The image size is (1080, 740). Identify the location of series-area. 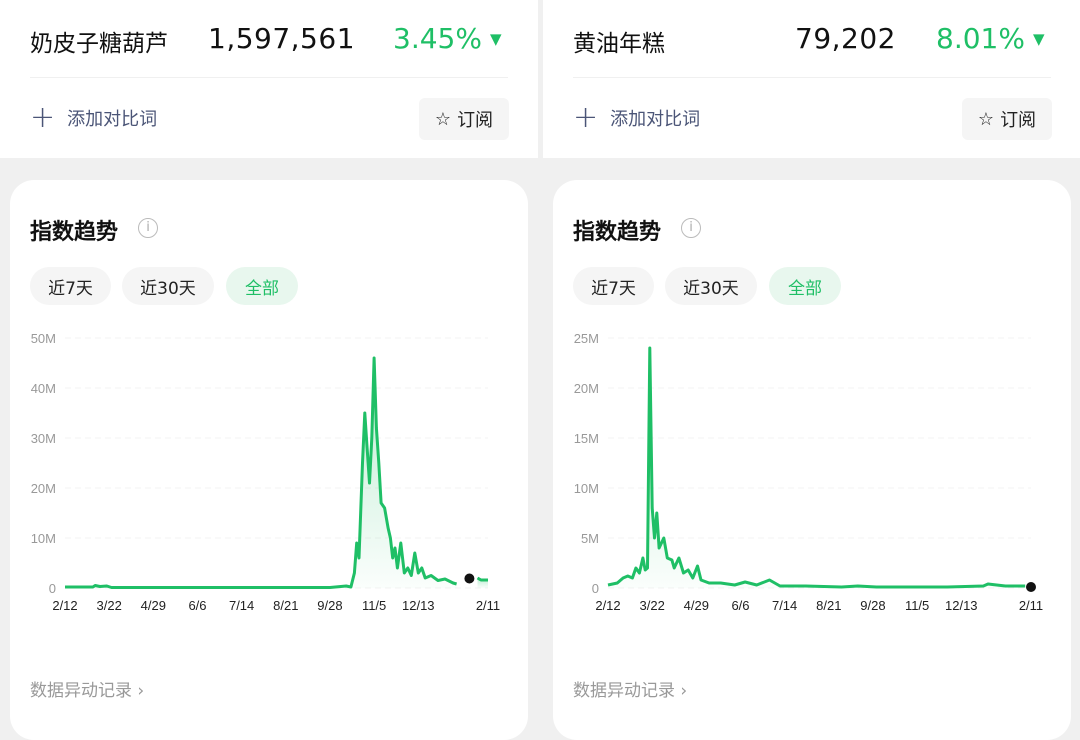
(817, 468).